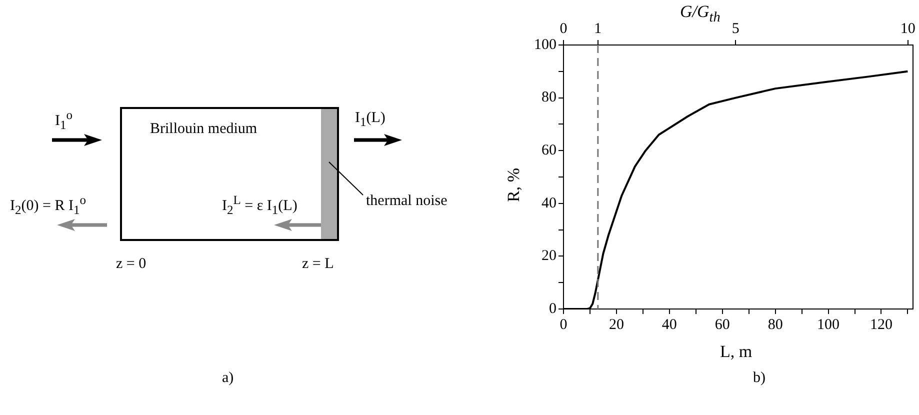 The width and height of the screenshot is (919, 415). I want to click on text: b), so click(759, 378).